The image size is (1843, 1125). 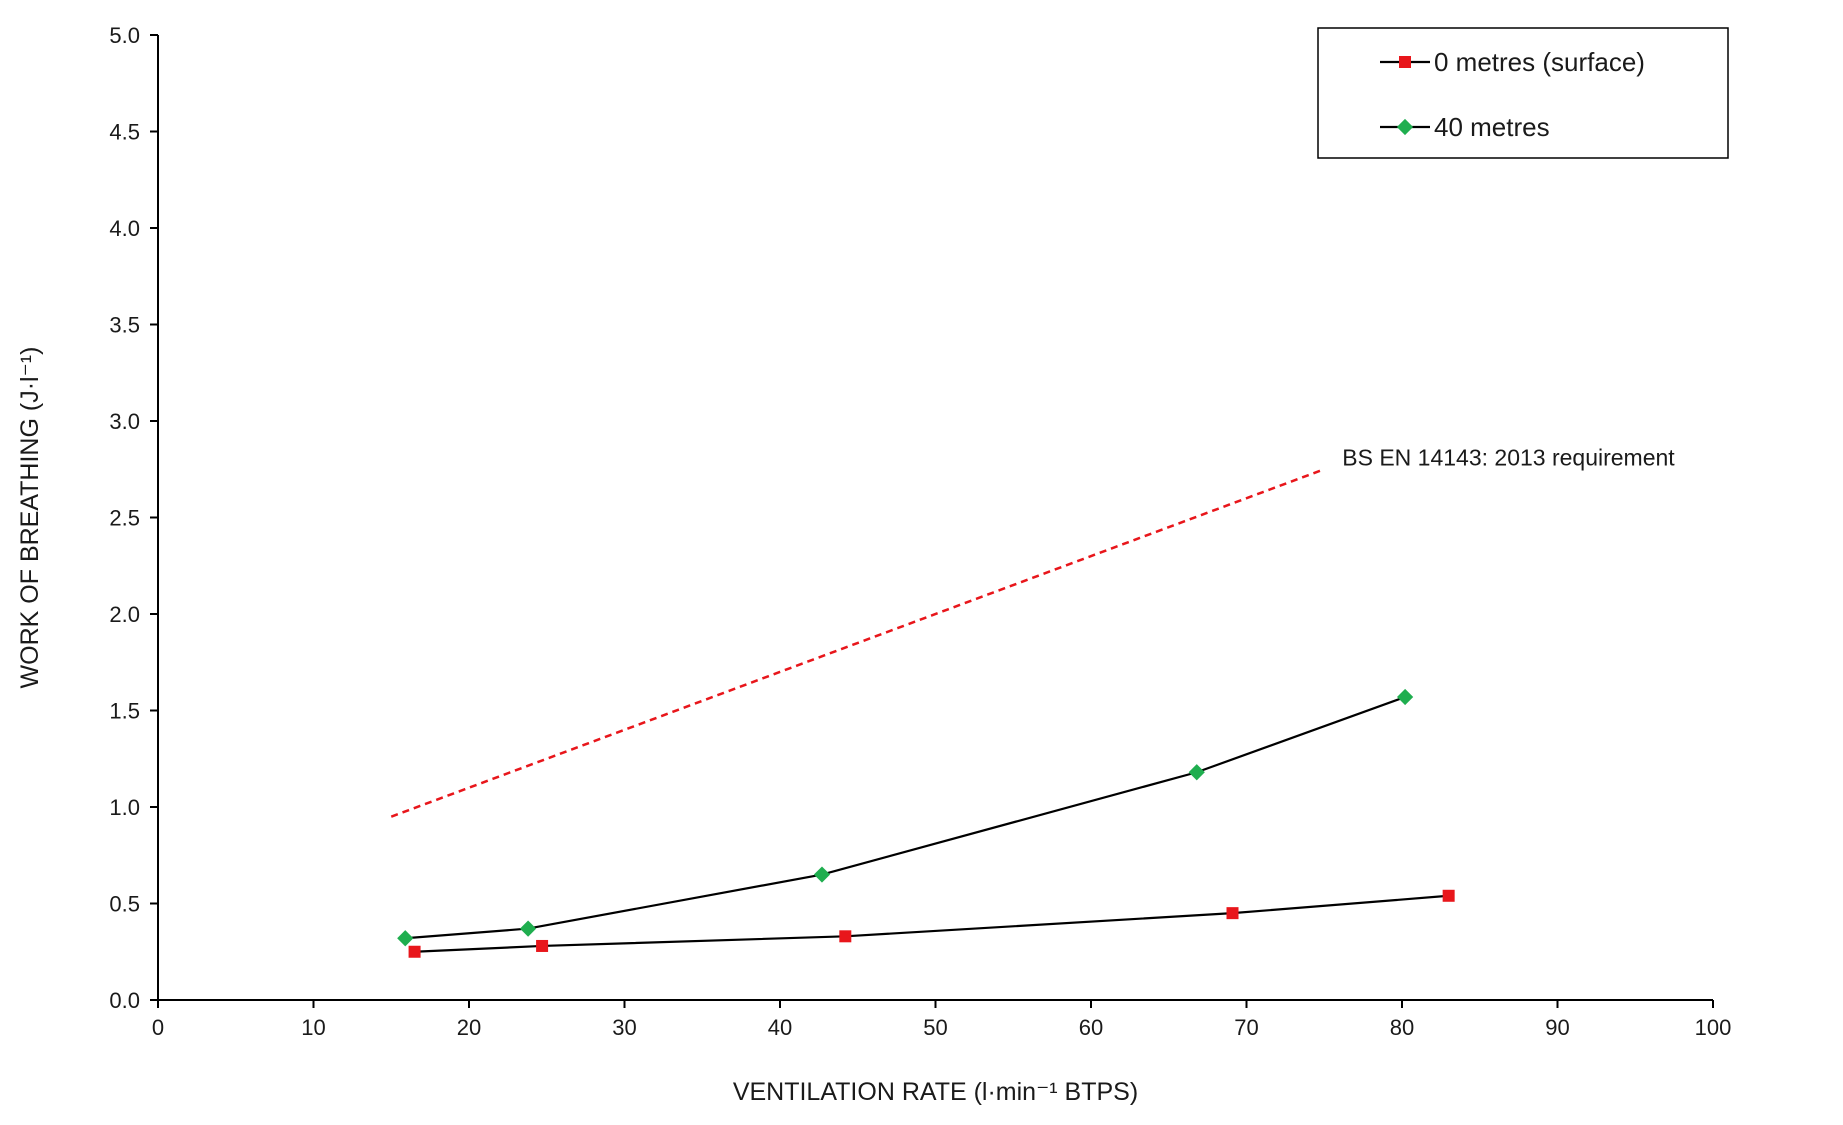 I want to click on y-tick-label: 2.5, so click(x=124, y=518).